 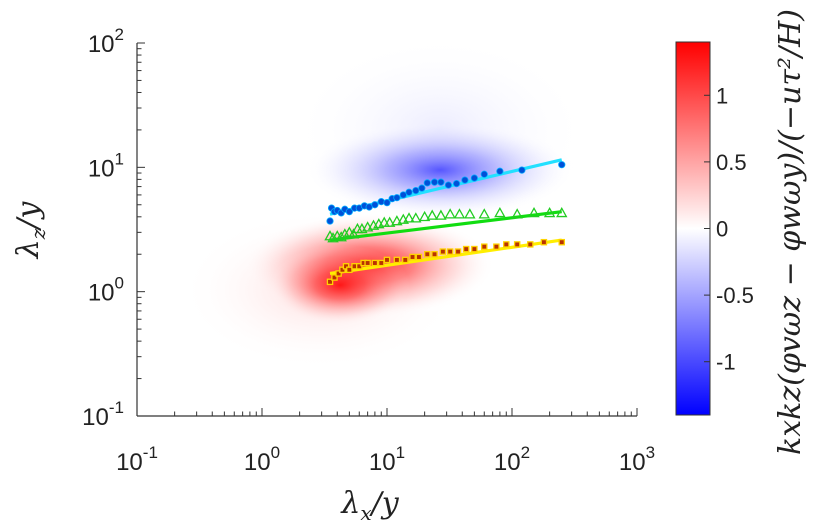 What do you see at coordinates (387, 459) in the screenshot?
I see `x-tick-label: 10¹` at bounding box center [387, 459].